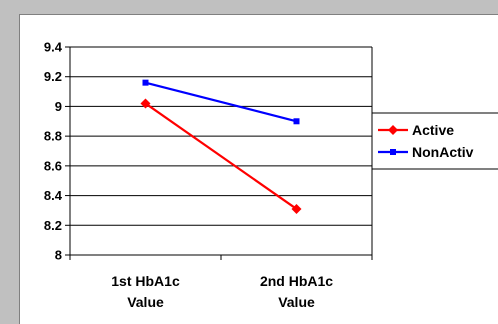  I want to click on y-tick-label: 8.6, so click(53, 165).